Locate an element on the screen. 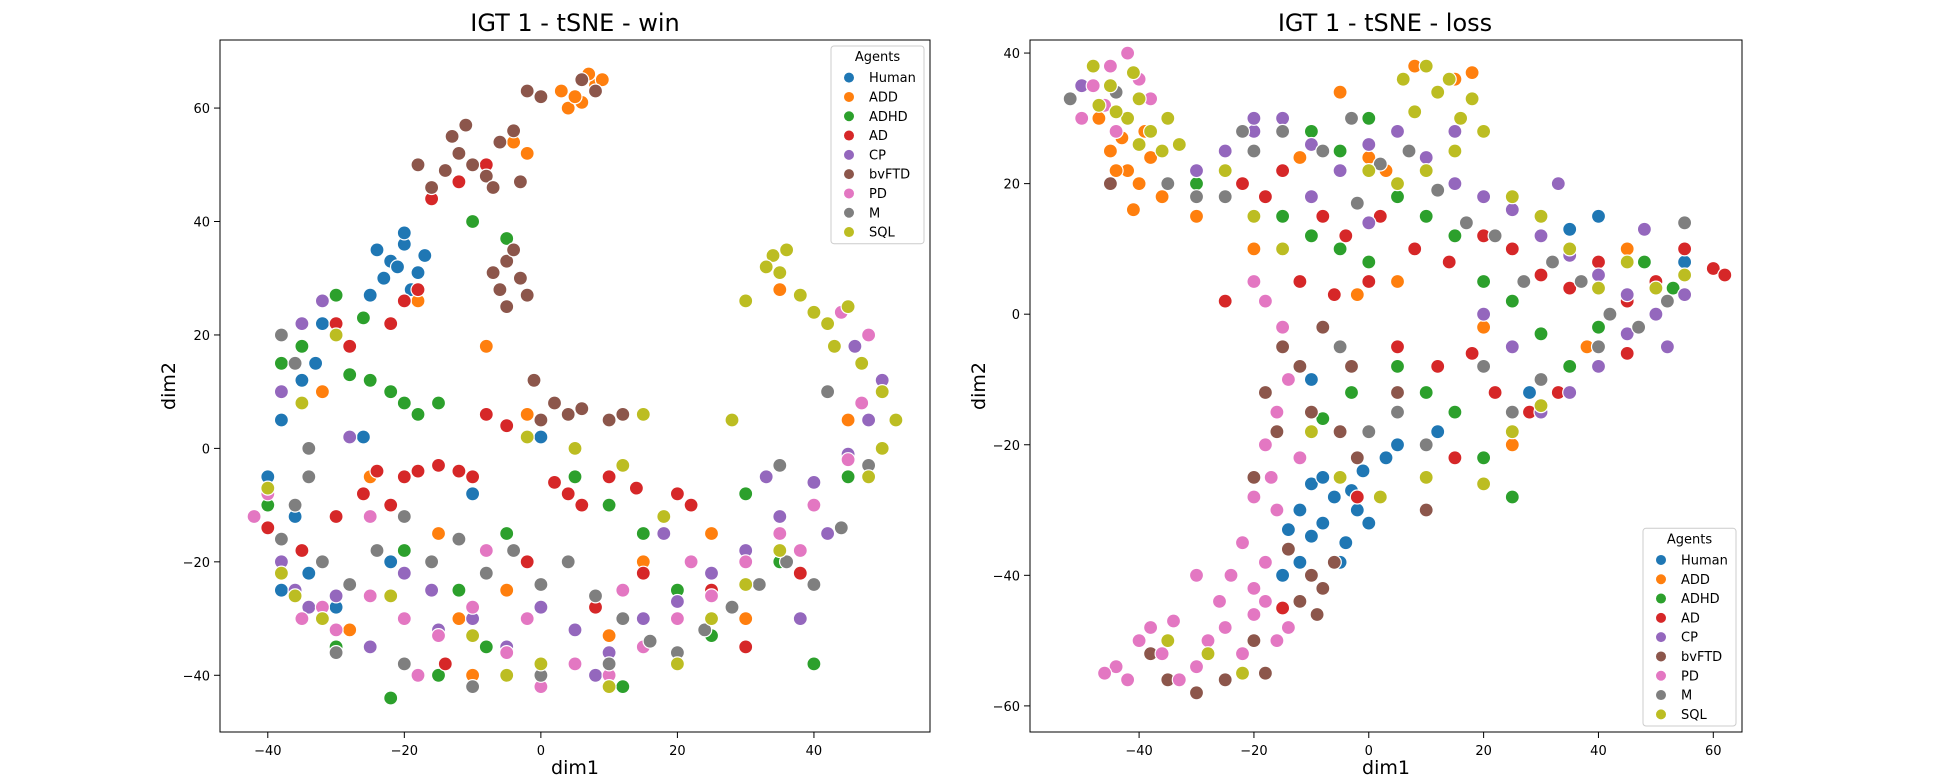  legend-marker-human is located at coordinates (849, 77).